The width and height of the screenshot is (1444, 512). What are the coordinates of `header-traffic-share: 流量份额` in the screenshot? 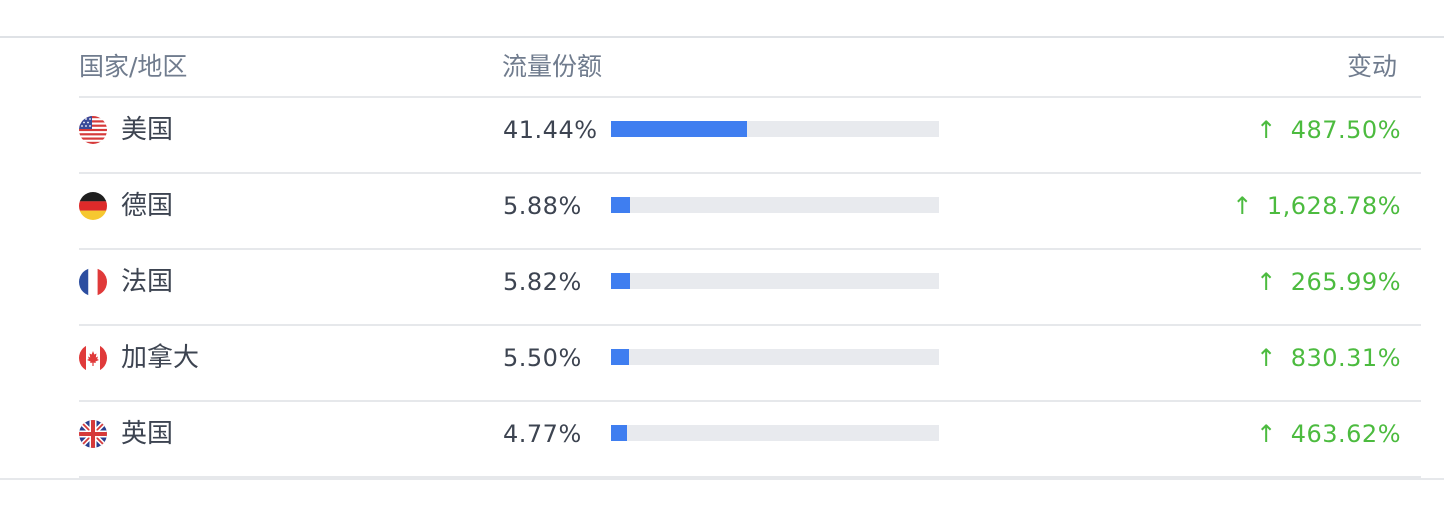 It's located at (552, 66).